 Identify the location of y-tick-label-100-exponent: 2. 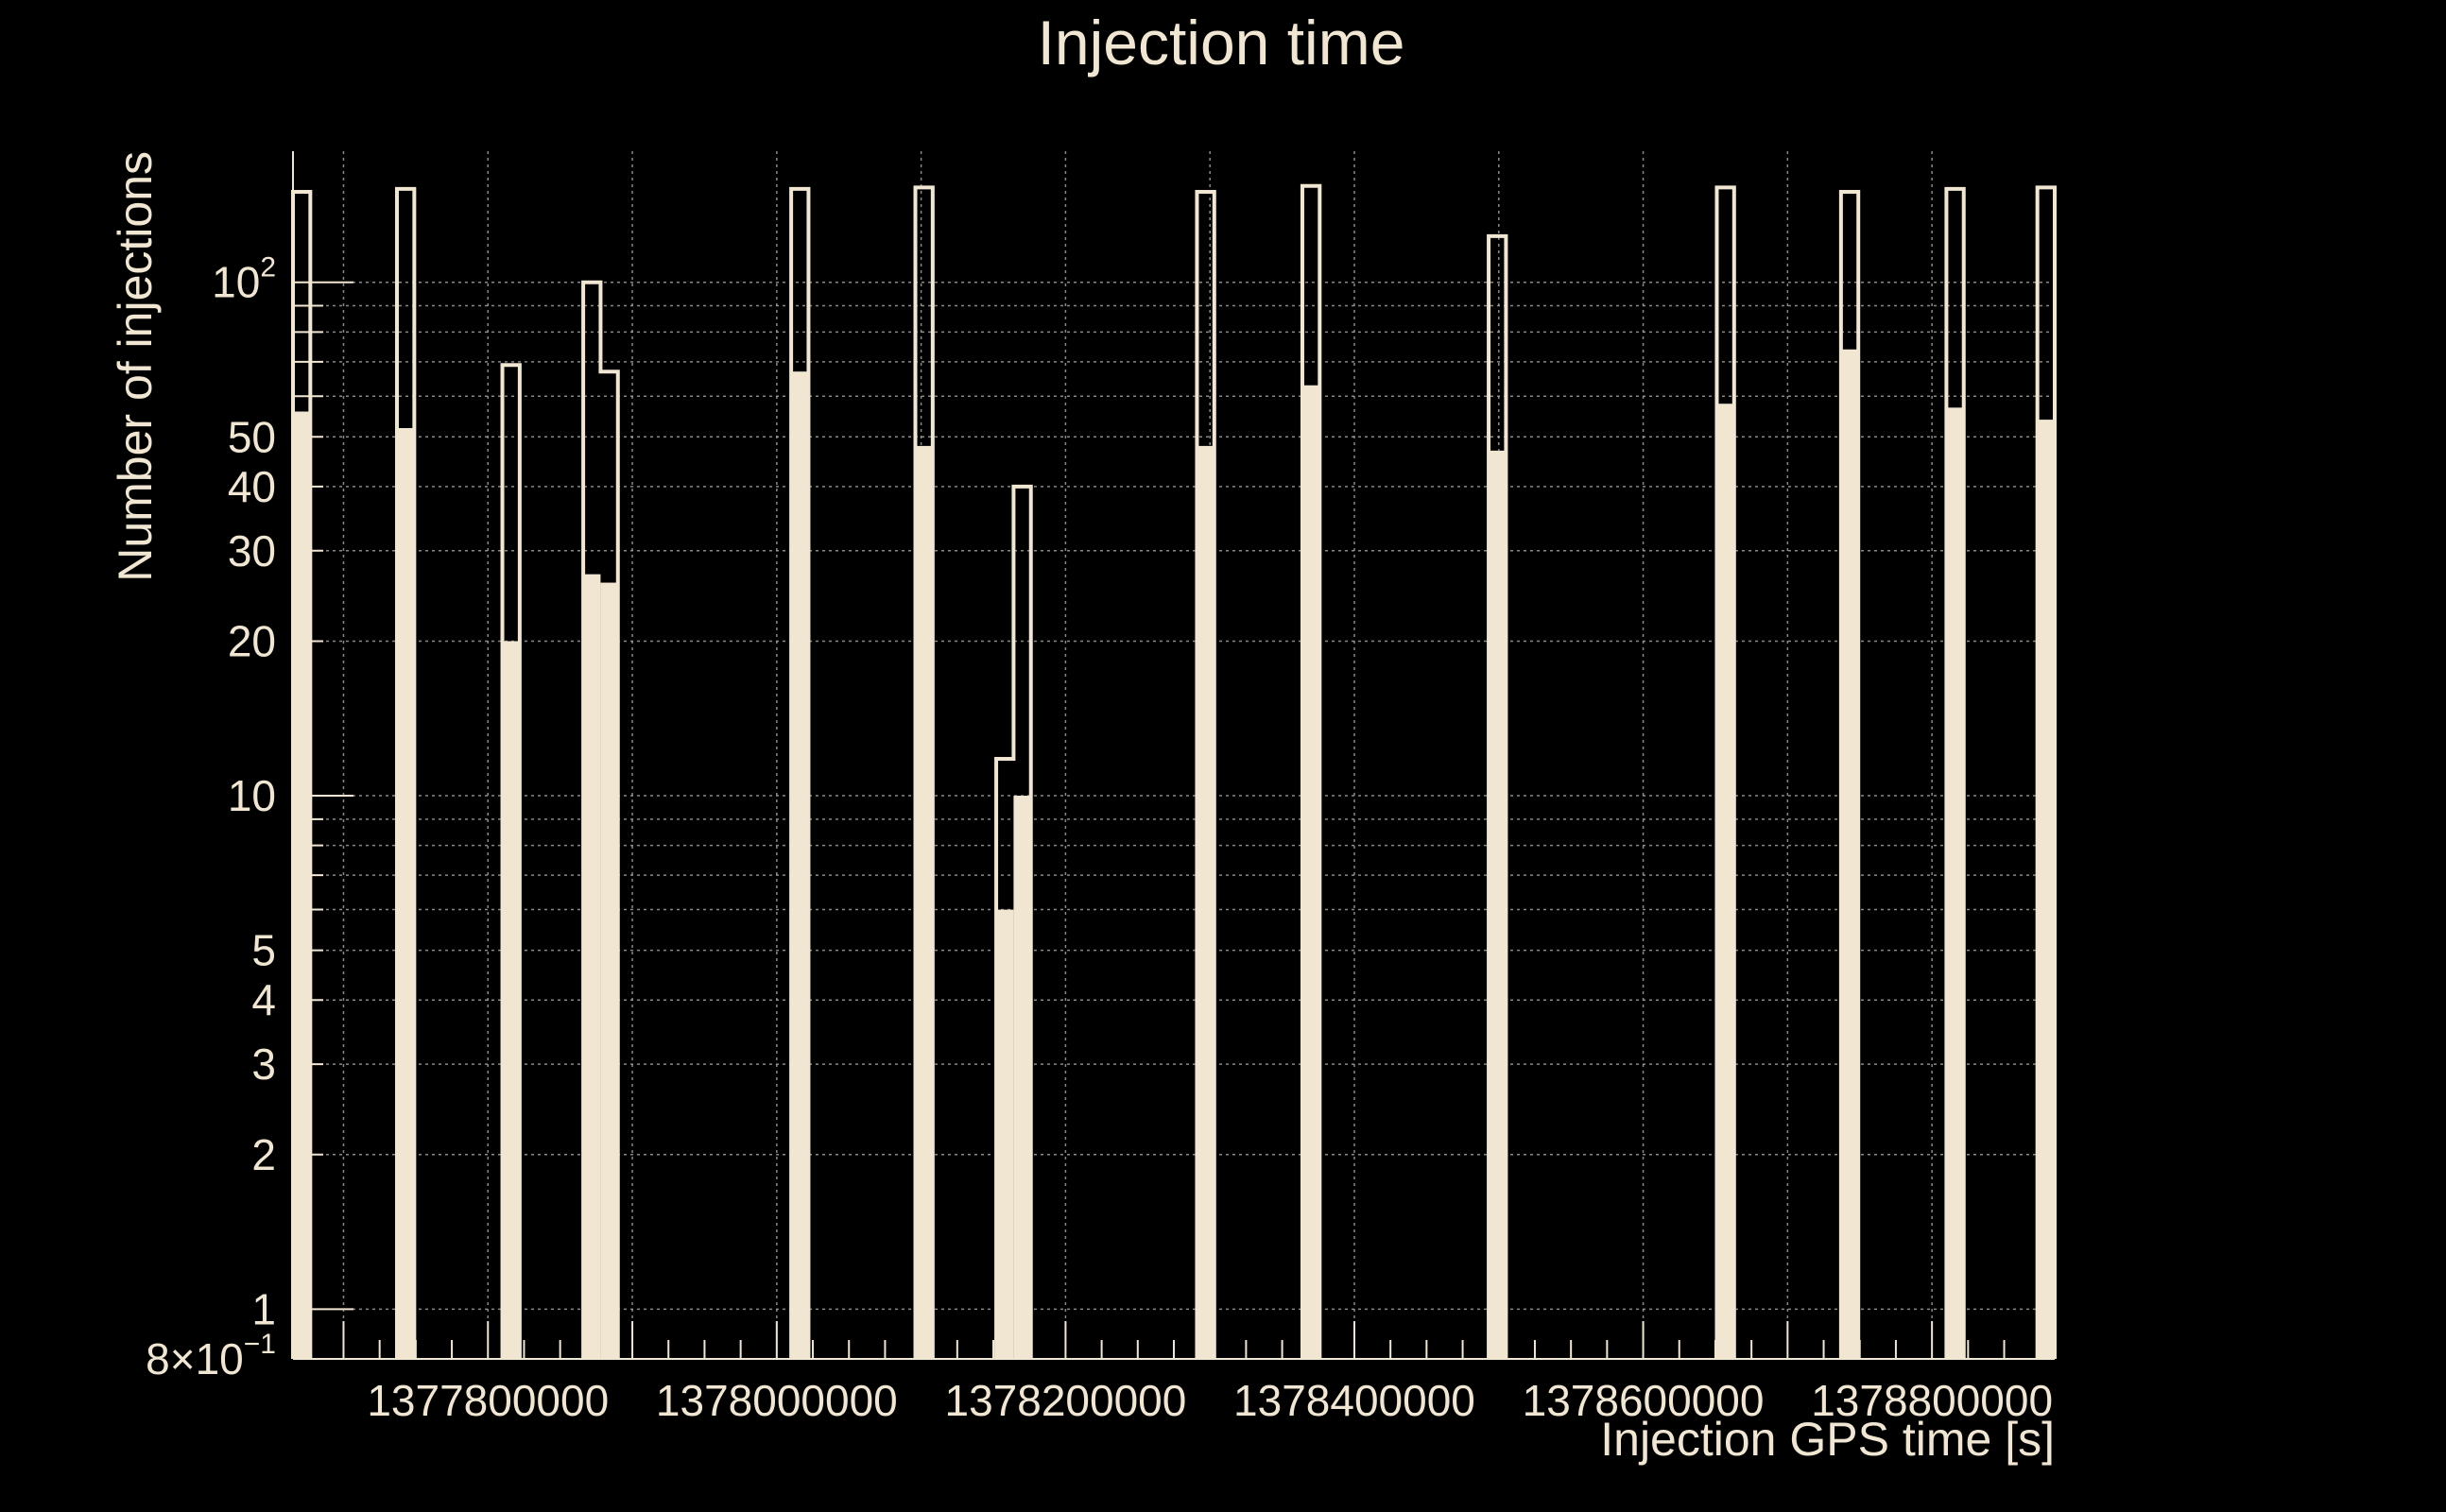
(268, 268).